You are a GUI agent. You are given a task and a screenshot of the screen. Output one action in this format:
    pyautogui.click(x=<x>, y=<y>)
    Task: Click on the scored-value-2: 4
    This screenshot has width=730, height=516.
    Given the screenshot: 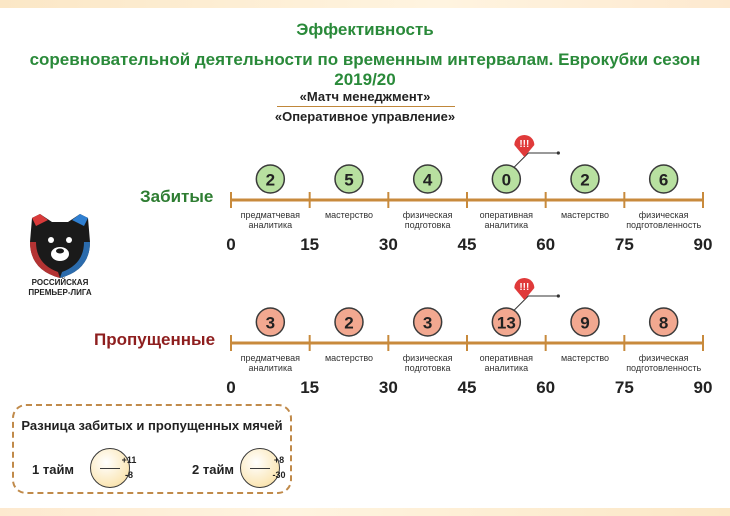 What is the action you would take?
    pyautogui.click(x=428, y=180)
    